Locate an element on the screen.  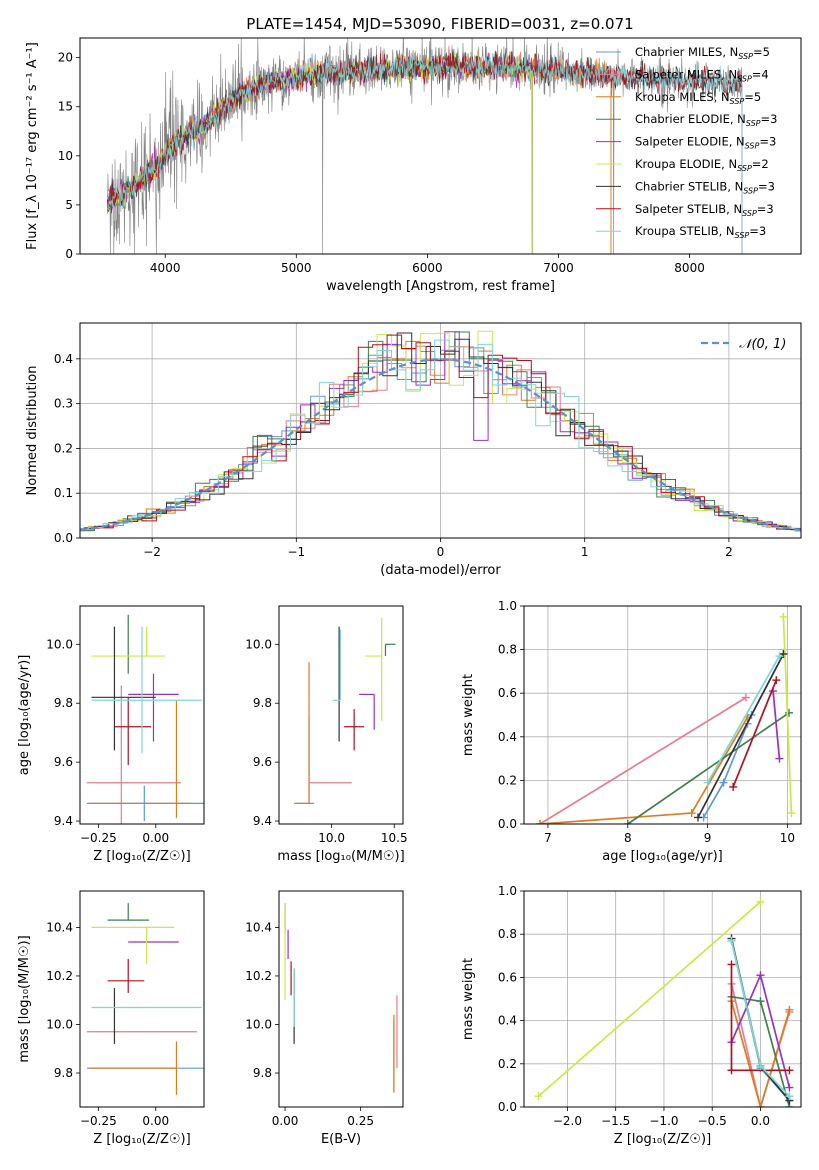
x-tick-label: 10 is located at coordinates (787, 838).